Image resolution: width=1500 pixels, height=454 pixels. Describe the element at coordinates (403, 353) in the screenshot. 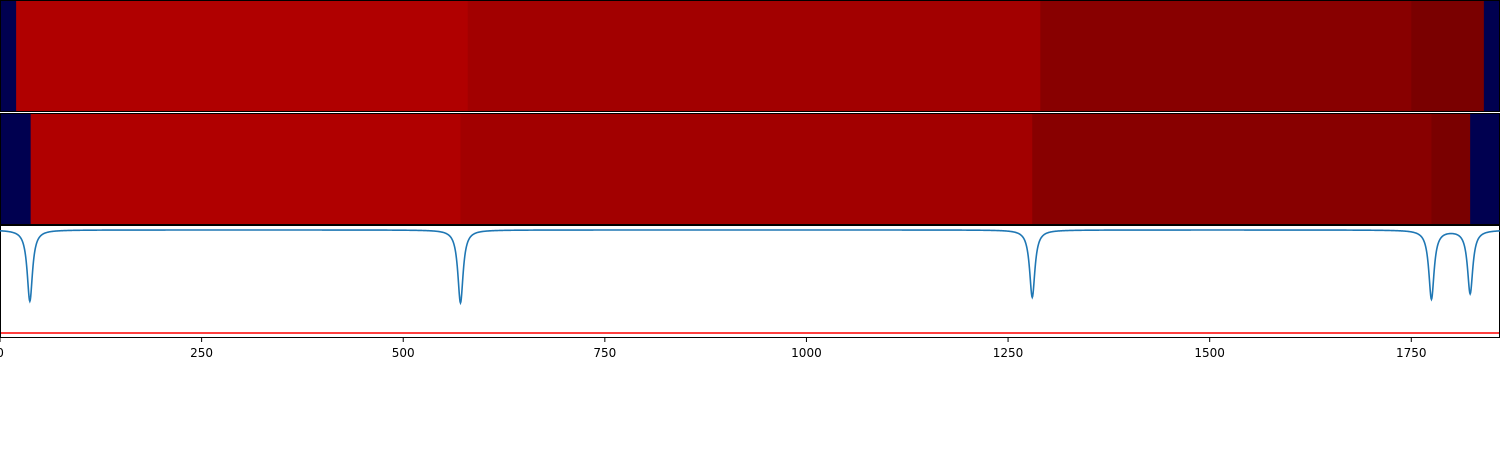

I see `x-tick-label-2: 500` at that location.